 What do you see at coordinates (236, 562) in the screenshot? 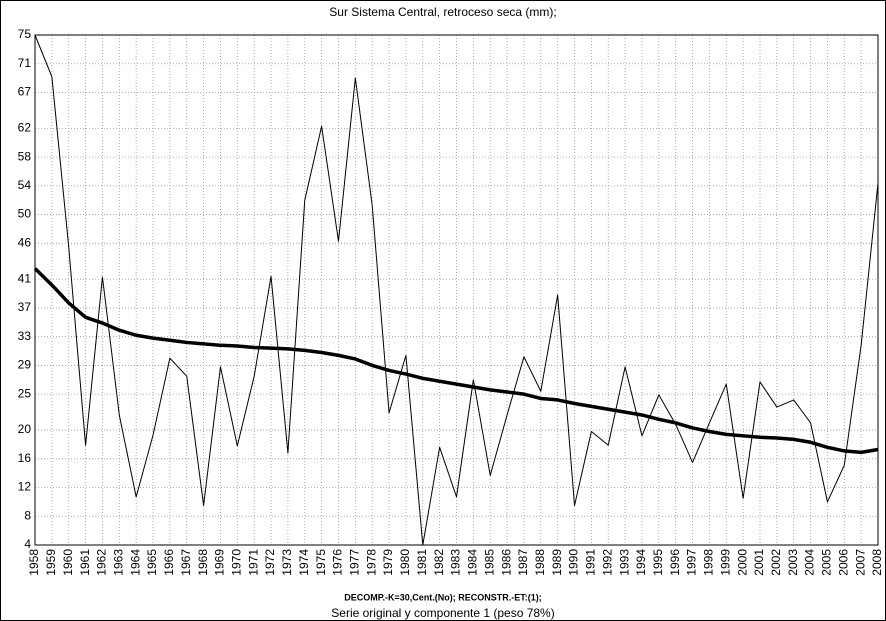
I see `x-tick-label: 1970` at bounding box center [236, 562].